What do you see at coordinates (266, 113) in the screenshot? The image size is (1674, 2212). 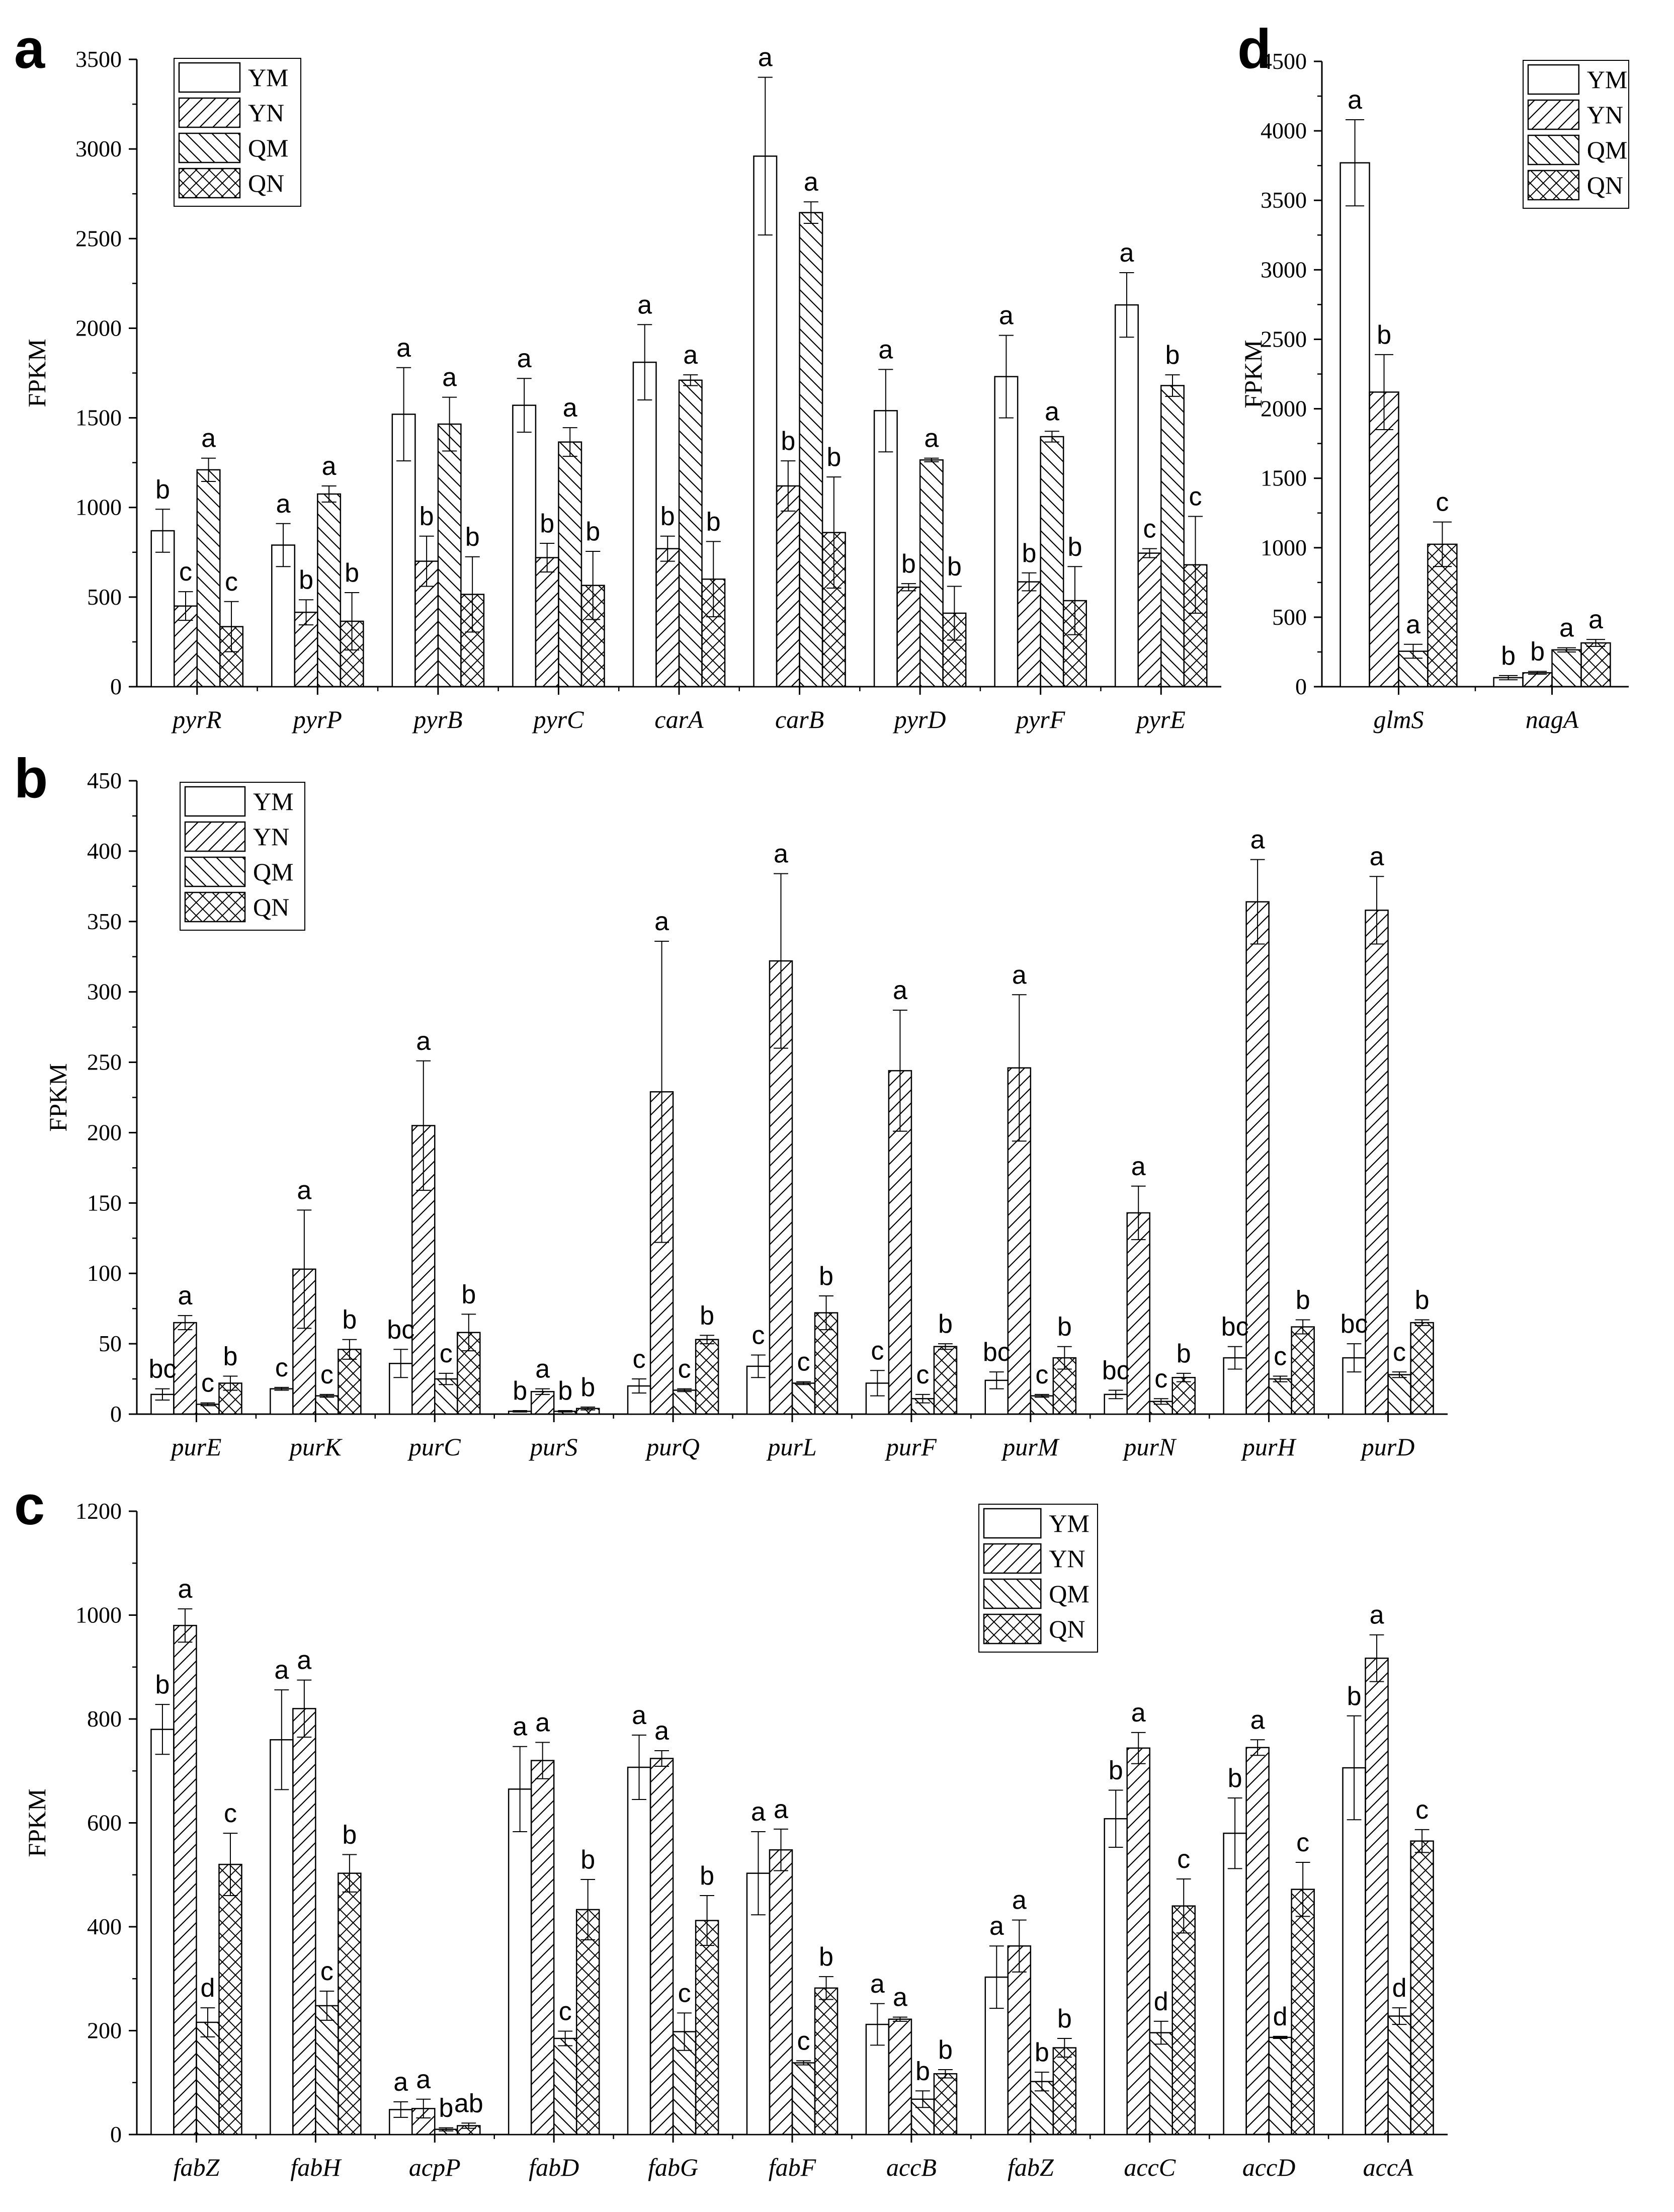 I see `legend-label: YN` at bounding box center [266, 113].